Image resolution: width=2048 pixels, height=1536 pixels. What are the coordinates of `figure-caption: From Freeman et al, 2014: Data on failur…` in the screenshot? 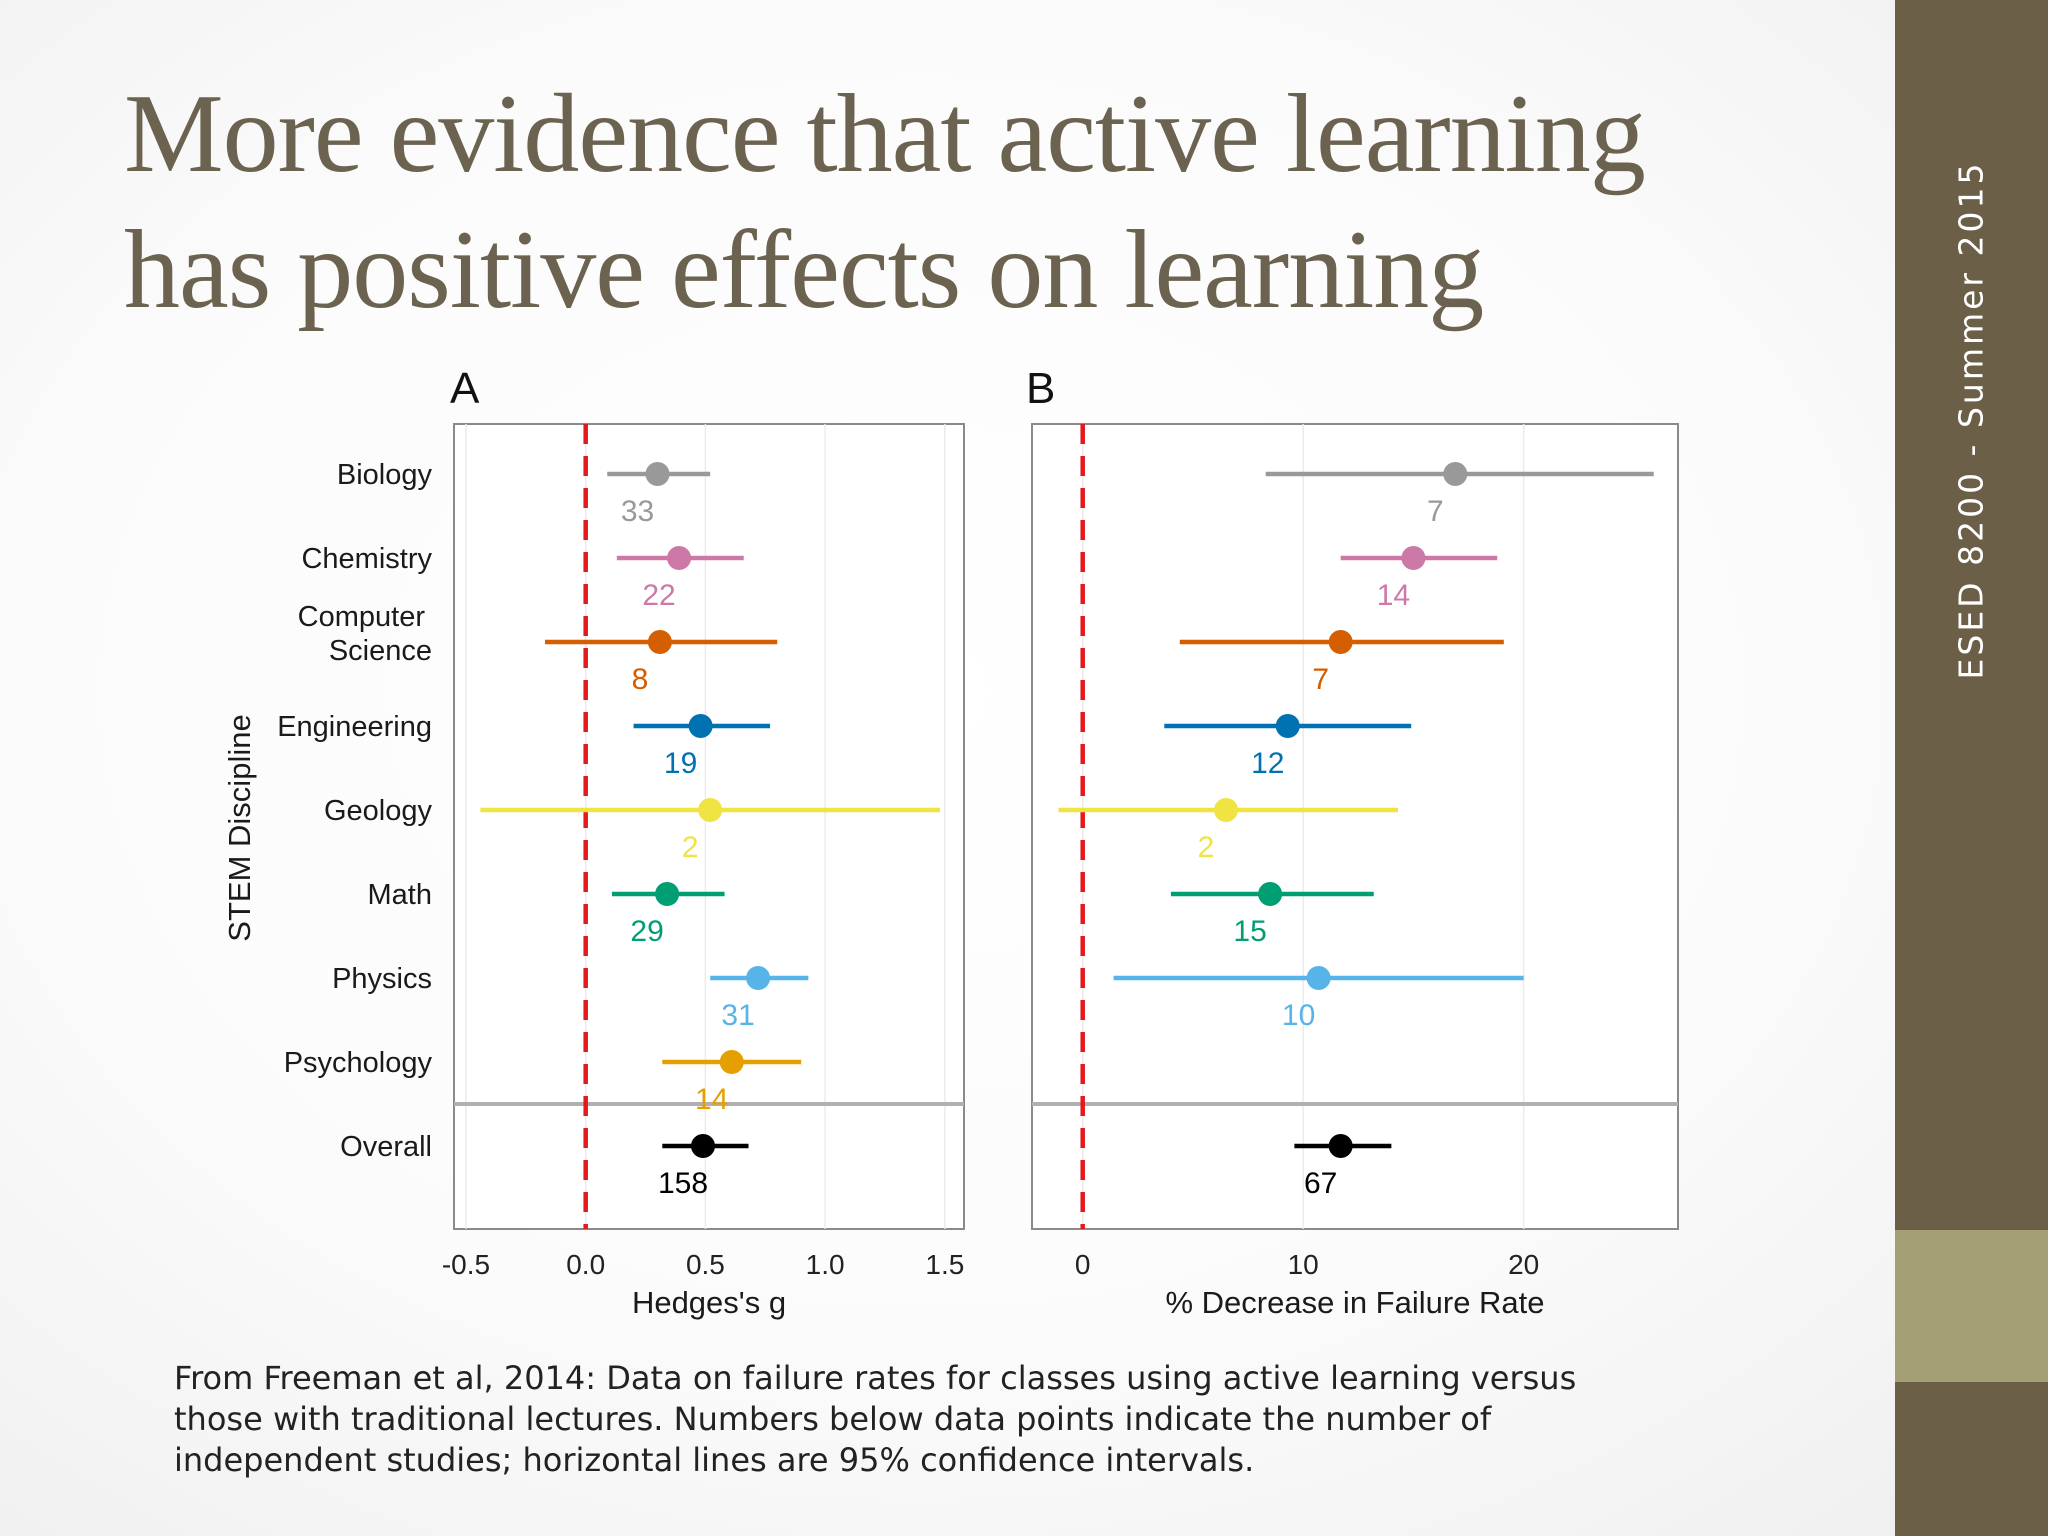 It's located at (954, 1419).